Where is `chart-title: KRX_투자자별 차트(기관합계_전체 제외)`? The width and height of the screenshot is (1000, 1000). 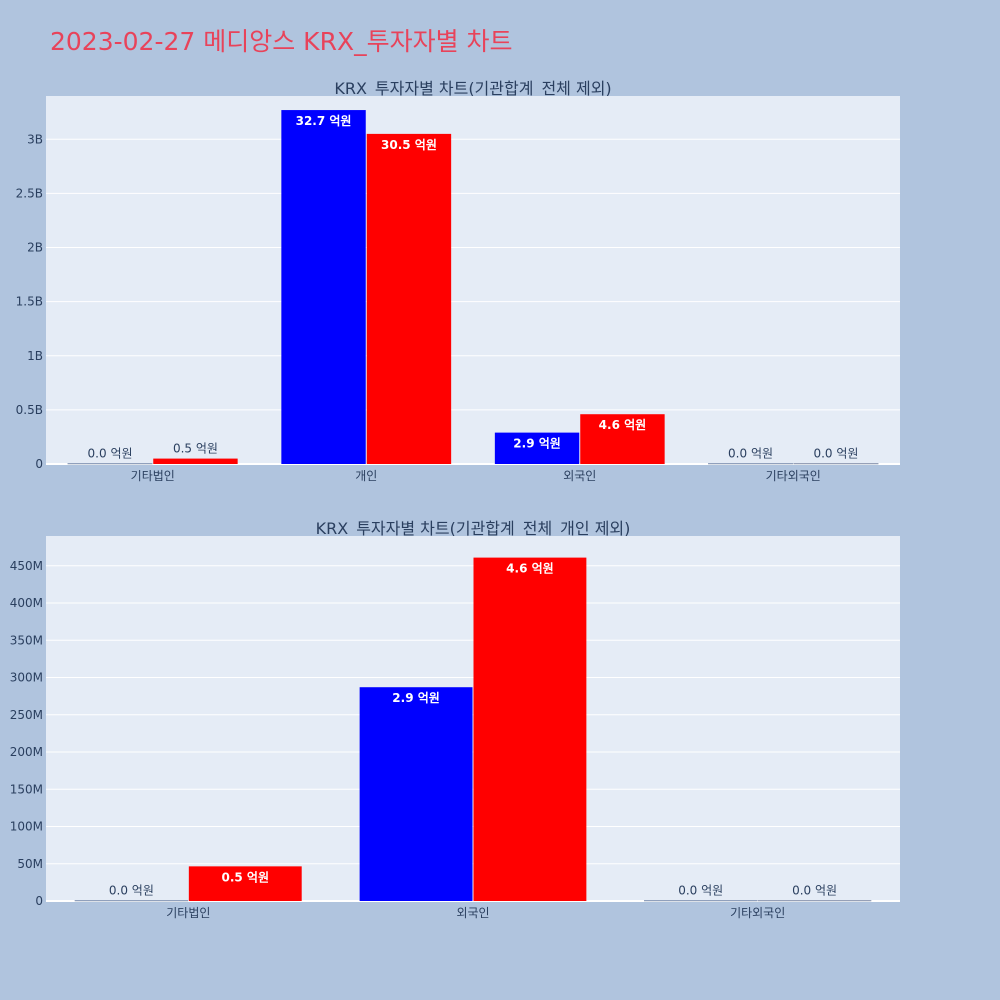 chart-title: KRX_투자자별 차트(기관합계_전체 제외) is located at coordinates (472, 89).